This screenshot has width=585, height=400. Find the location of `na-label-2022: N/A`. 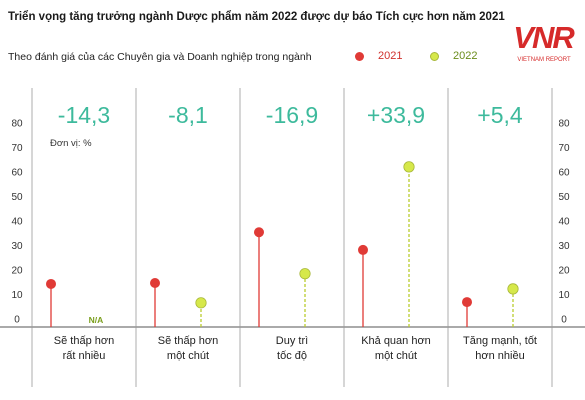

na-label-2022: N/A is located at coordinates (96, 320).